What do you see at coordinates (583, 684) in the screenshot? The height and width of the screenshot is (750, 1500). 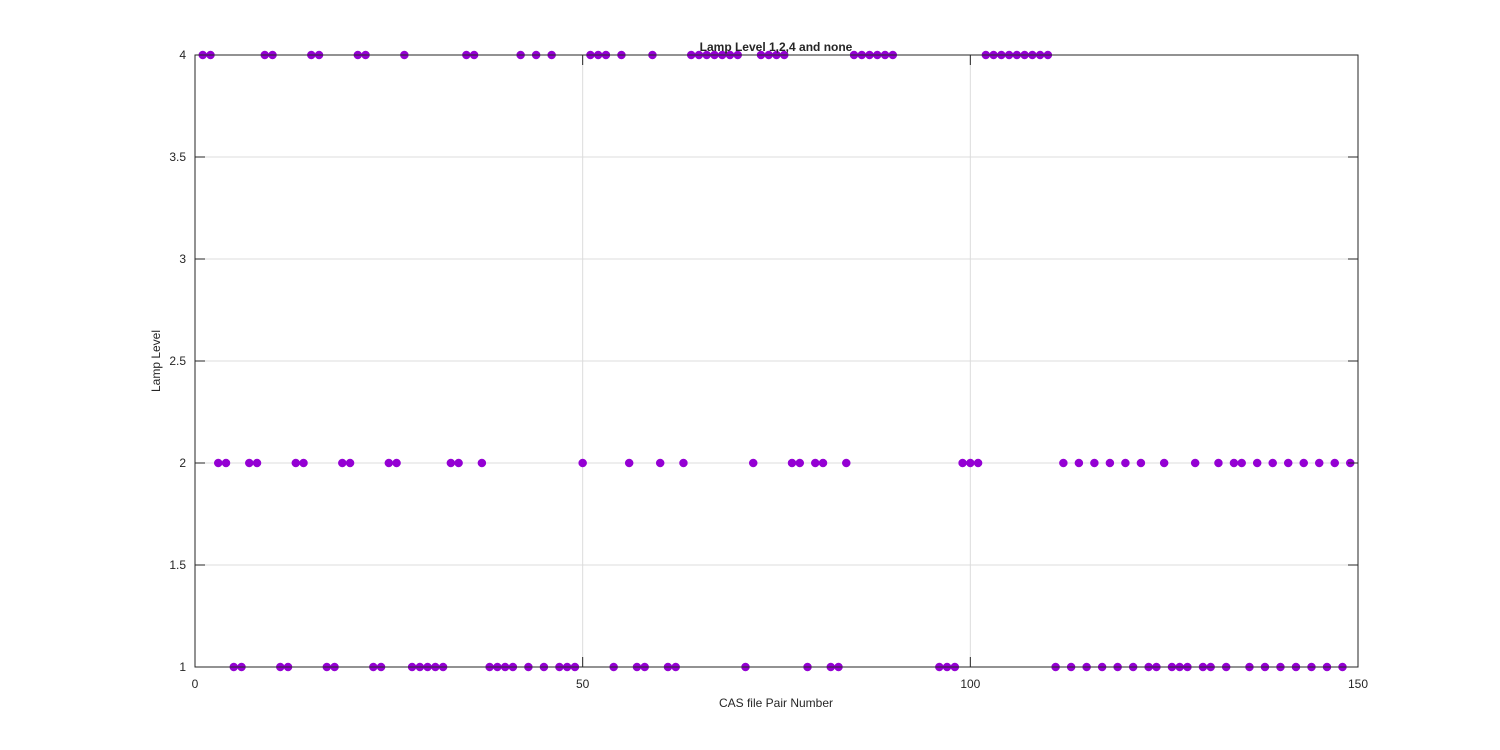 I see `x-tick-label: 50` at bounding box center [583, 684].